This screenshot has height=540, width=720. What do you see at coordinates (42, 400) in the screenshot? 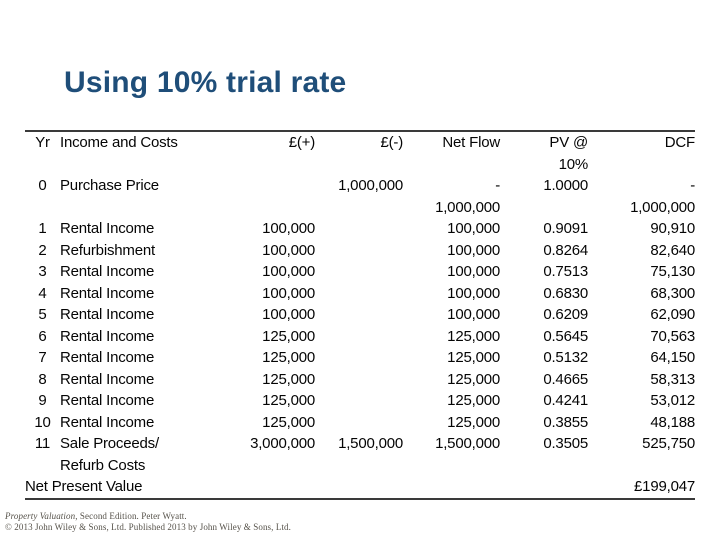
I see `year-cell: 9` at bounding box center [42, 400].